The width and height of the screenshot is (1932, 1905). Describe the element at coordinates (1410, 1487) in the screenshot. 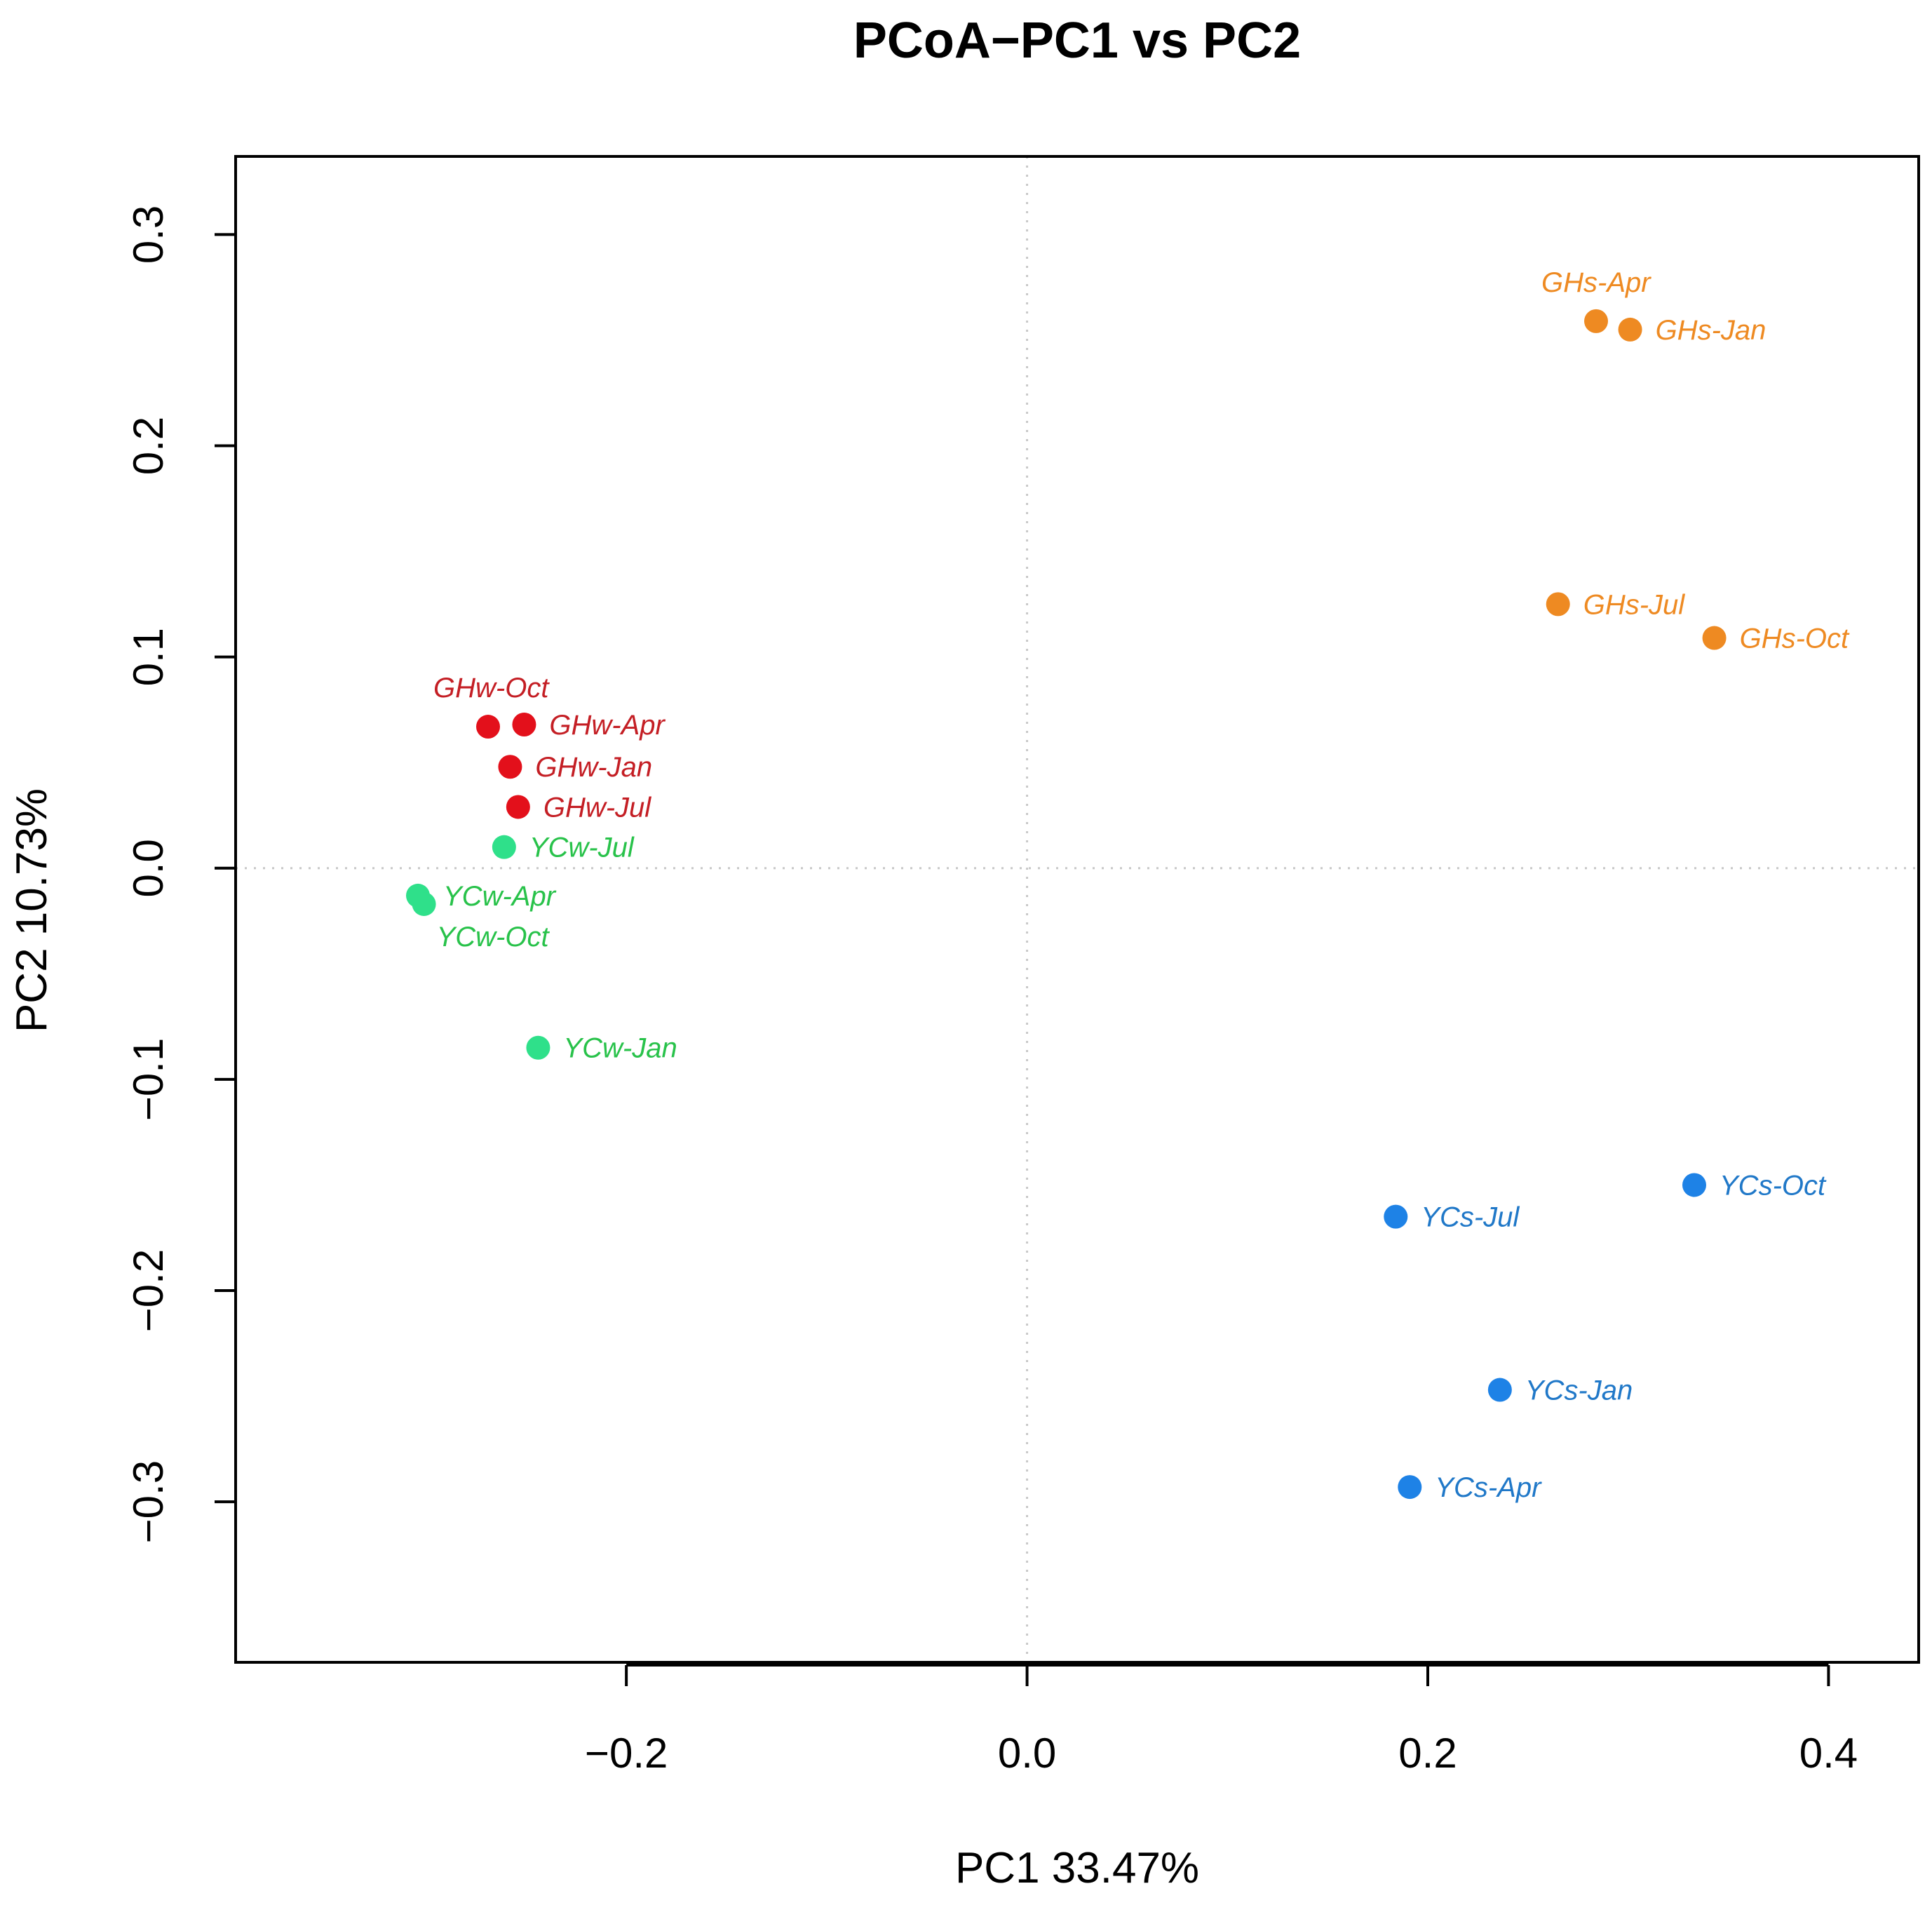

I see `point-ycs-apr` at that location.